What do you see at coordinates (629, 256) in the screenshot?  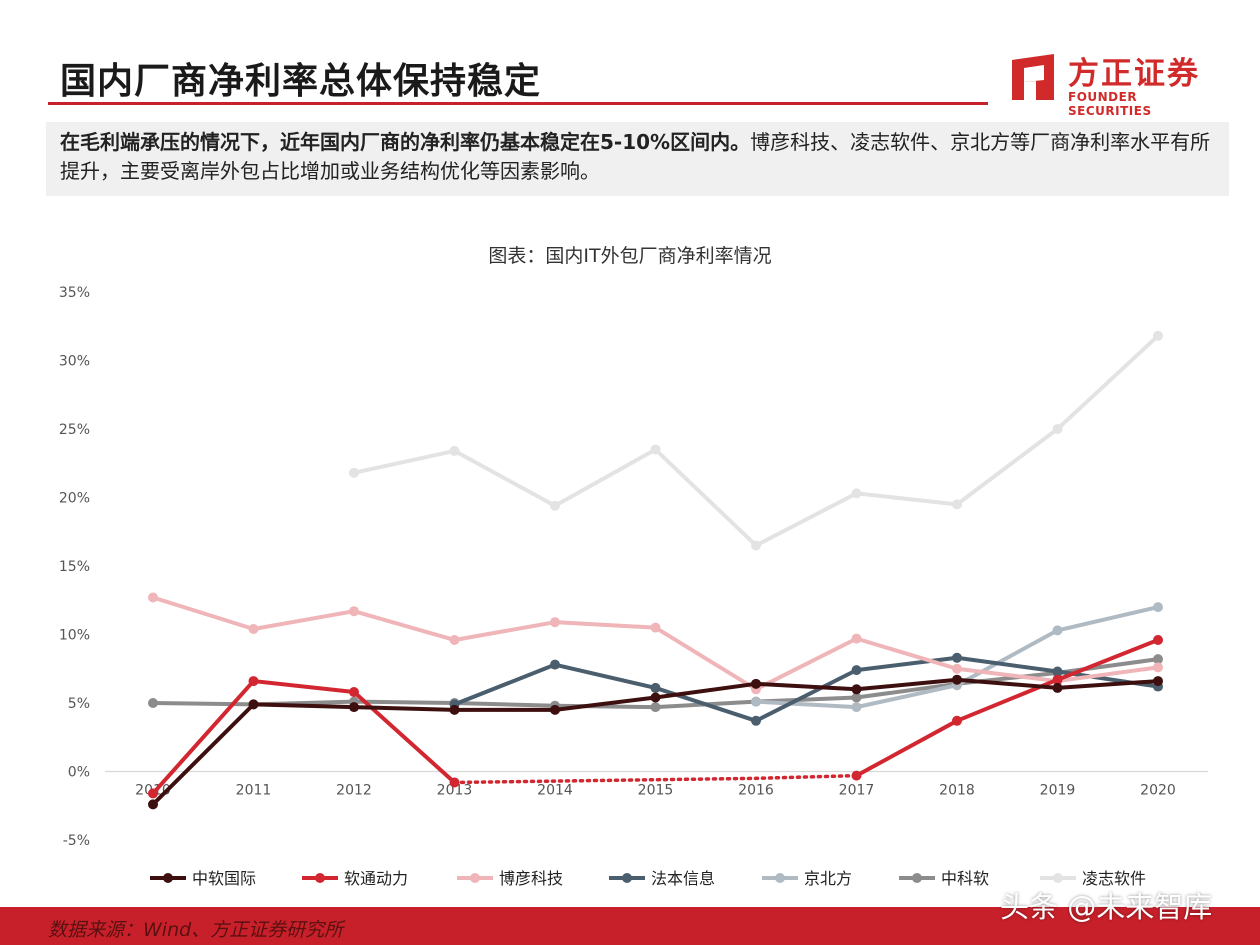 I see `chart-title: 图表：国内IT外包厂商净利率情况` at bounding box center [629, 256].